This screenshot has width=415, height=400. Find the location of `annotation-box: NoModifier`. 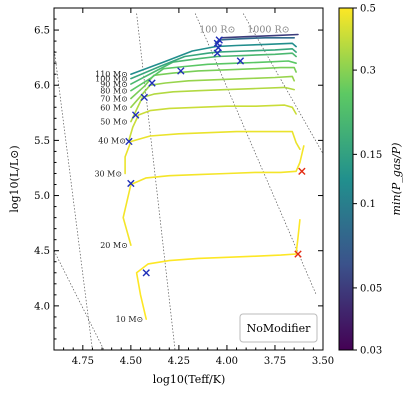

annotation-box: NoModifier is located at coordinates (278, 328).